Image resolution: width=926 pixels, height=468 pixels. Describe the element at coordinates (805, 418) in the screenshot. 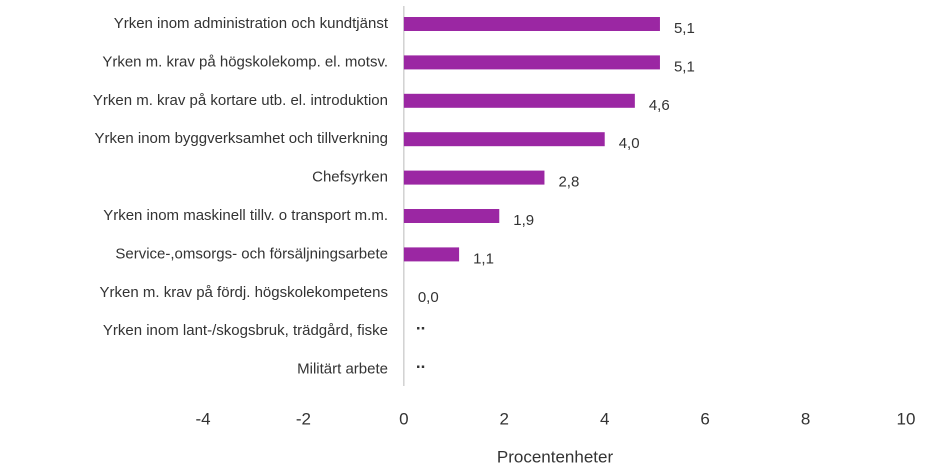

I see `x-tick-label: 8` at that location.